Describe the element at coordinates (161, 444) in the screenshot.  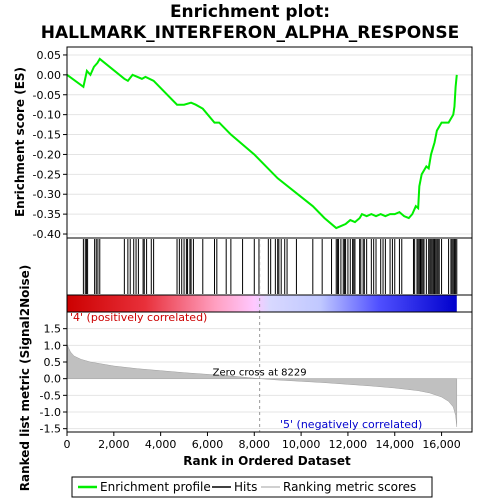
I see `x-tick-label: 4,000` at that location.